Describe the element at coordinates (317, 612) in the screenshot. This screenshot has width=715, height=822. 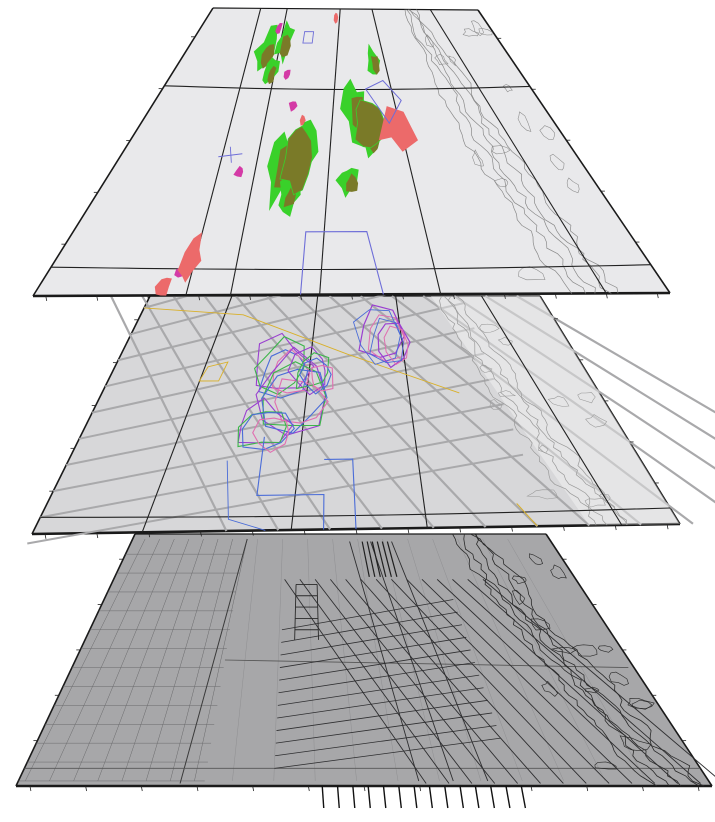
I see `block-step-line` at that location.